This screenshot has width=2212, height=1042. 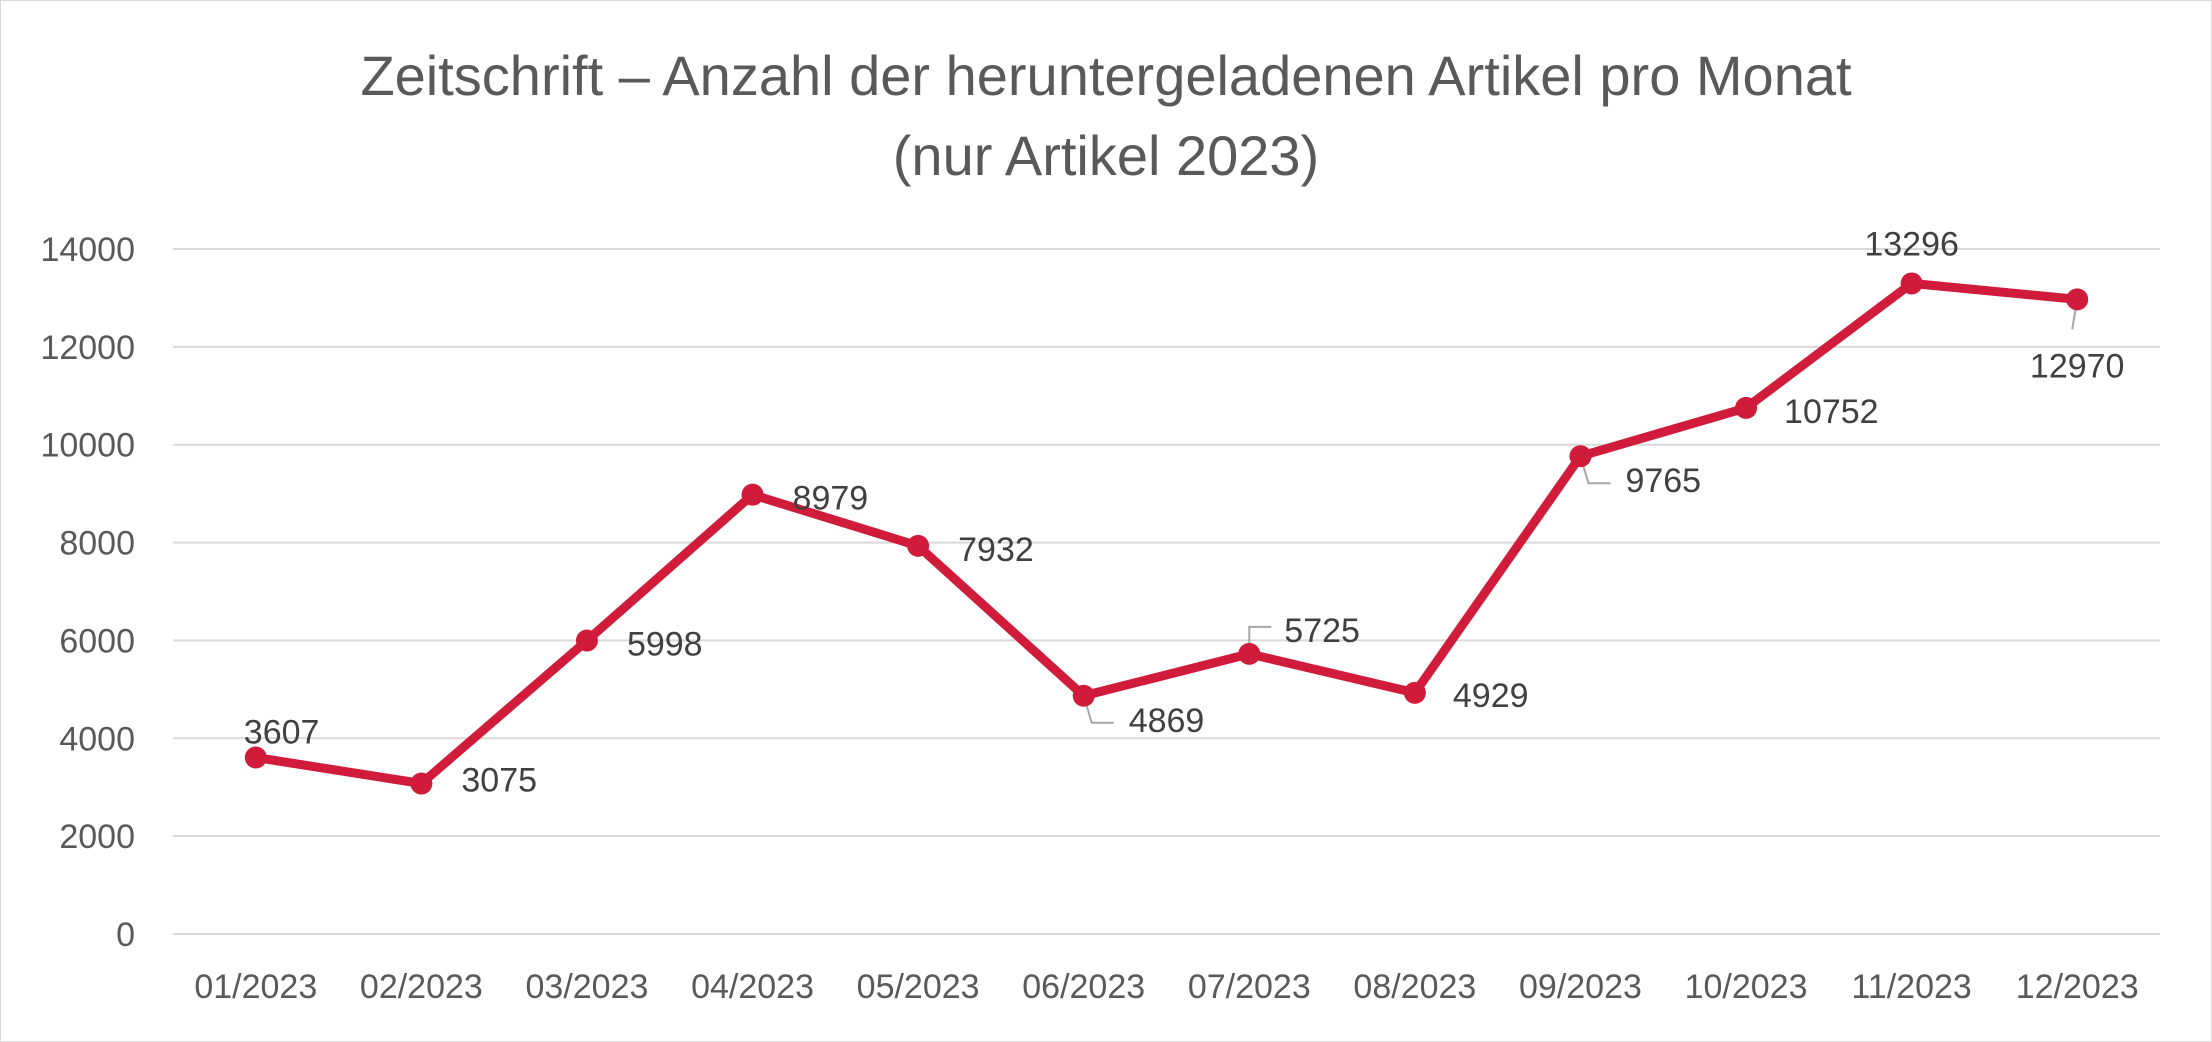 What do you see at coordinates (1580, 987) in the screenshot?
I see `x-tick-label: 09/2023` at bounding box center [1580, 987].